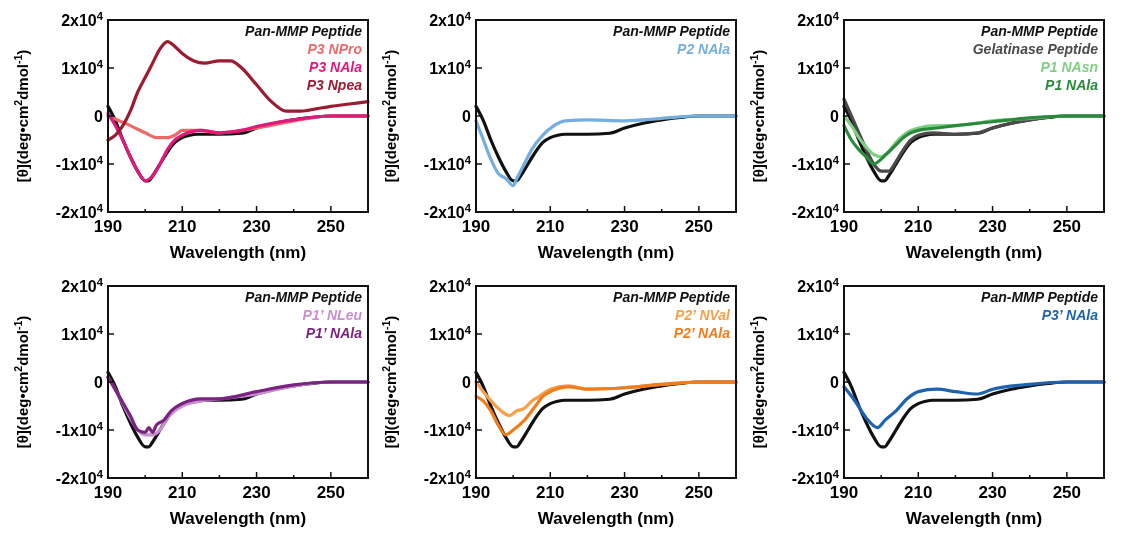 The image size is (1122, 544). What do you see at coordinates (1069, 67) in the screenshot?
I see `text: P1 NAsn` at bounding box center [1069, 67].